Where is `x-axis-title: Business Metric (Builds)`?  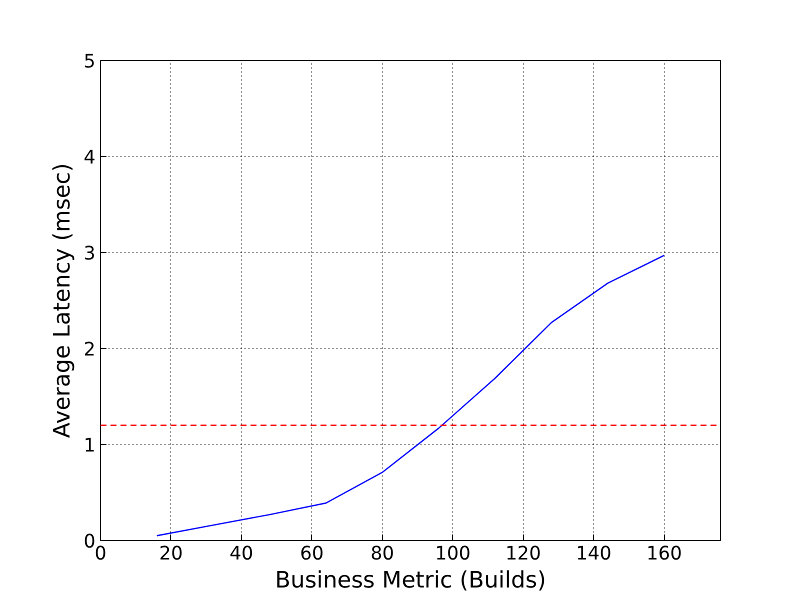
x-axis-title: Business Metric (Builds) is located at coordinates (410, 581).